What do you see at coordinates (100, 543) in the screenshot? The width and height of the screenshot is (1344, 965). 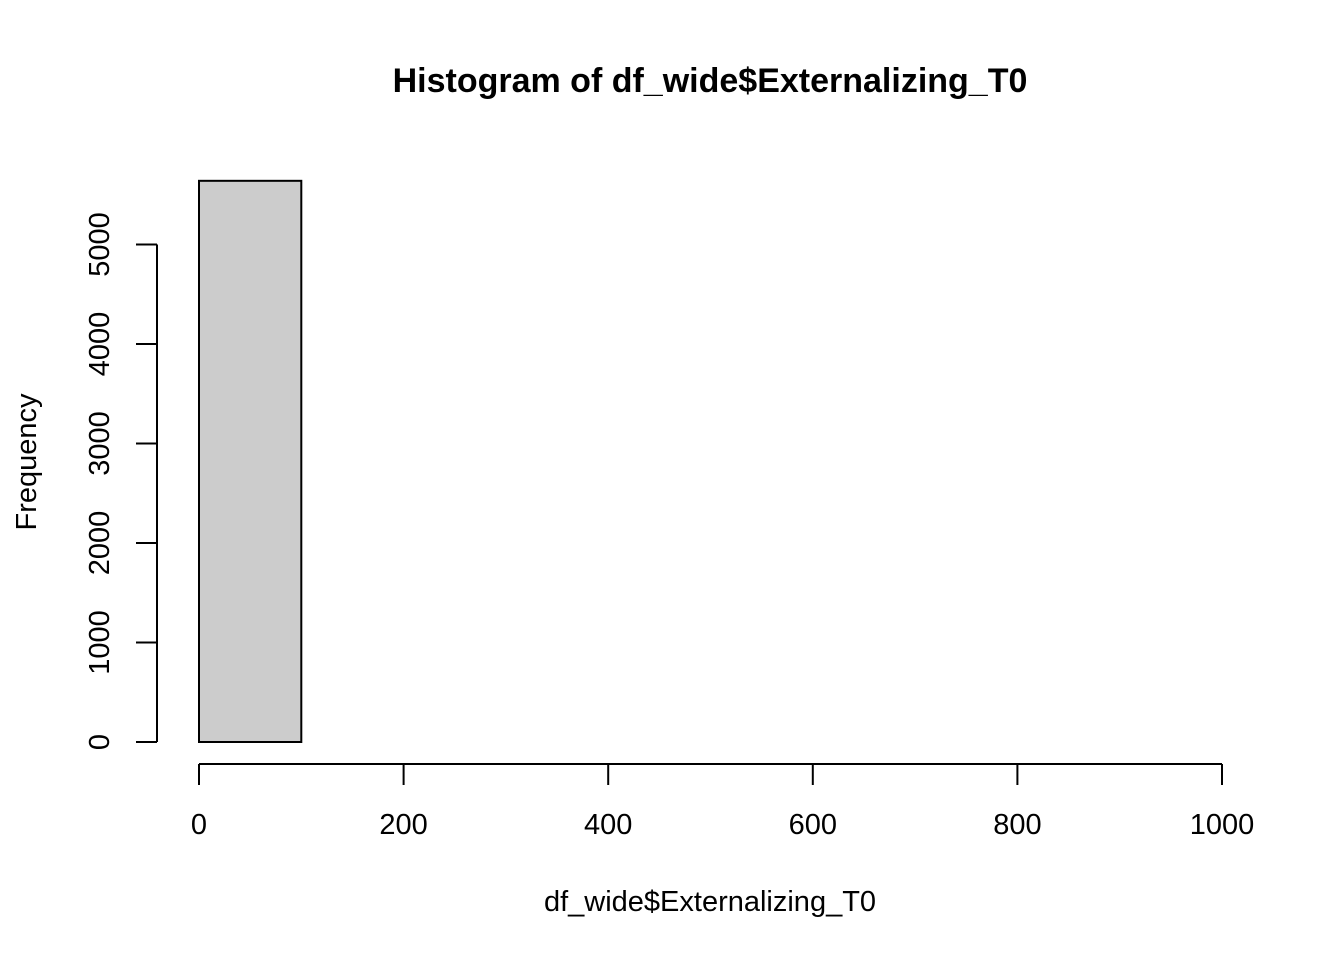 I see `y-tick-label: 2000` at bounding box center [100, 543].